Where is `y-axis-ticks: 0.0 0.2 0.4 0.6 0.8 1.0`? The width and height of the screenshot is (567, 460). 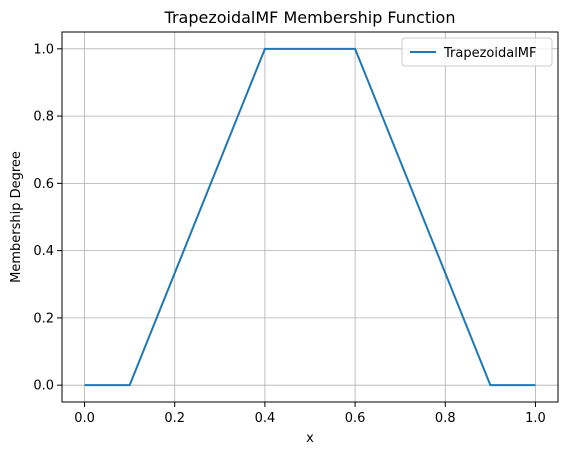
y-axis-ticks: 0.0 0.2 0.4 0.6 0.8 1.0 is located at coordinates (47, 218).